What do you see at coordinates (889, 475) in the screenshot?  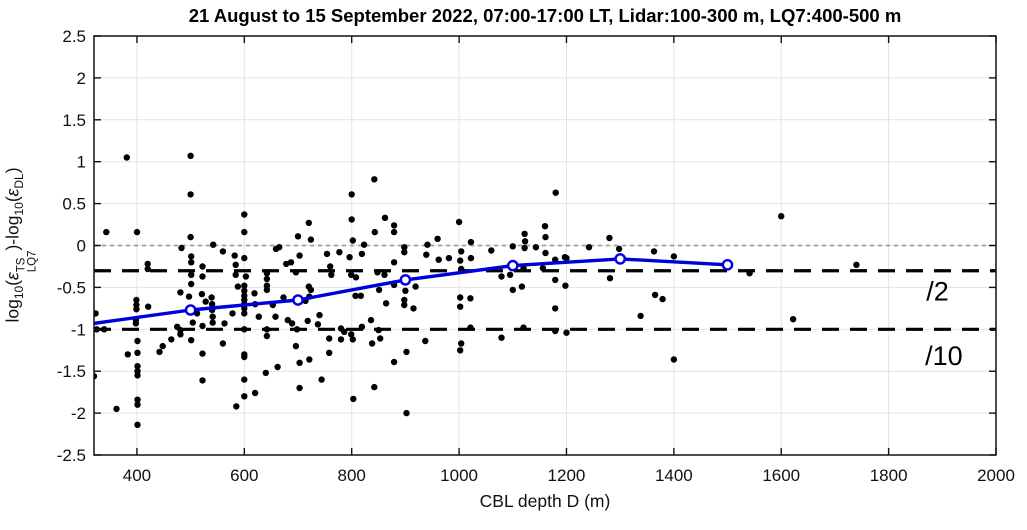 I see `x-tick-label: 1800` at bounding box center [889, 475].